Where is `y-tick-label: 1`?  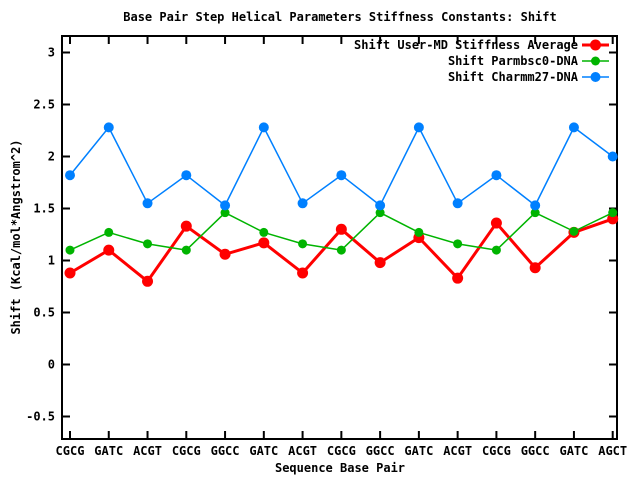 y-tick-label: 1 is located at coordinates (51, 261).